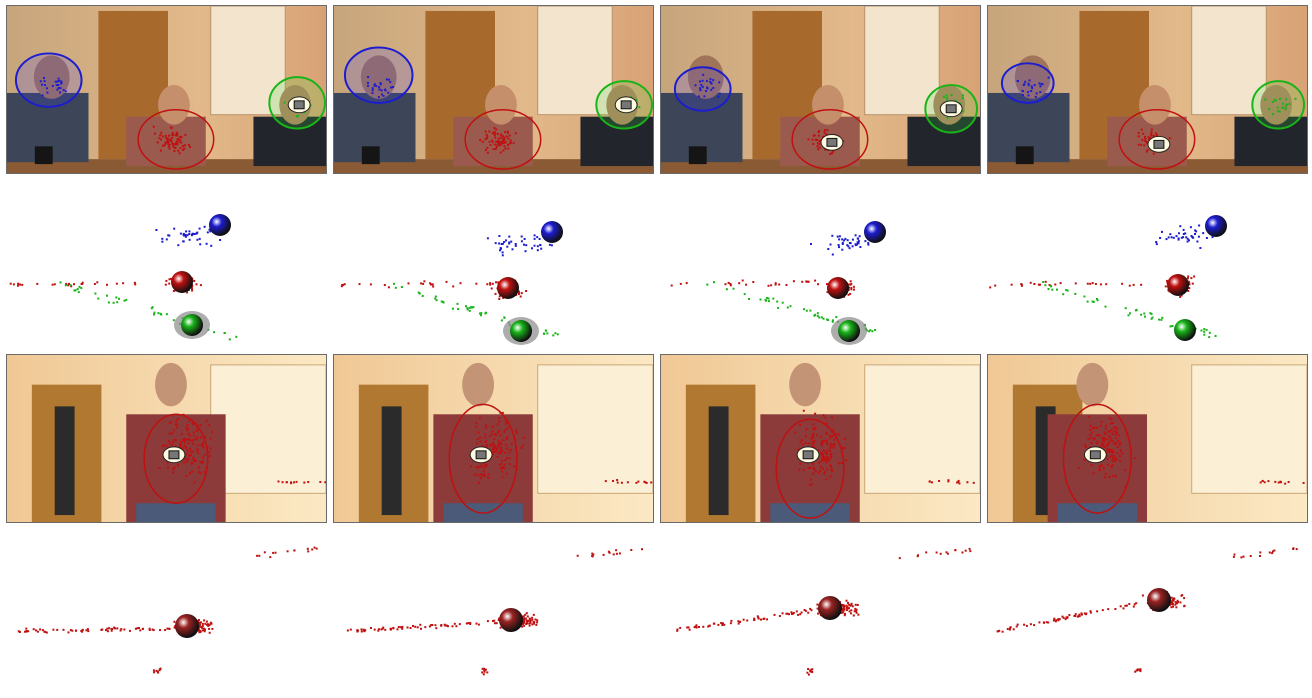 Image resolution: width=1312 pixels, height=698 pixels. What do you see at coordinates (64, 461) in the screenshot?
I see `door-window` at bounding box center [64, 461].